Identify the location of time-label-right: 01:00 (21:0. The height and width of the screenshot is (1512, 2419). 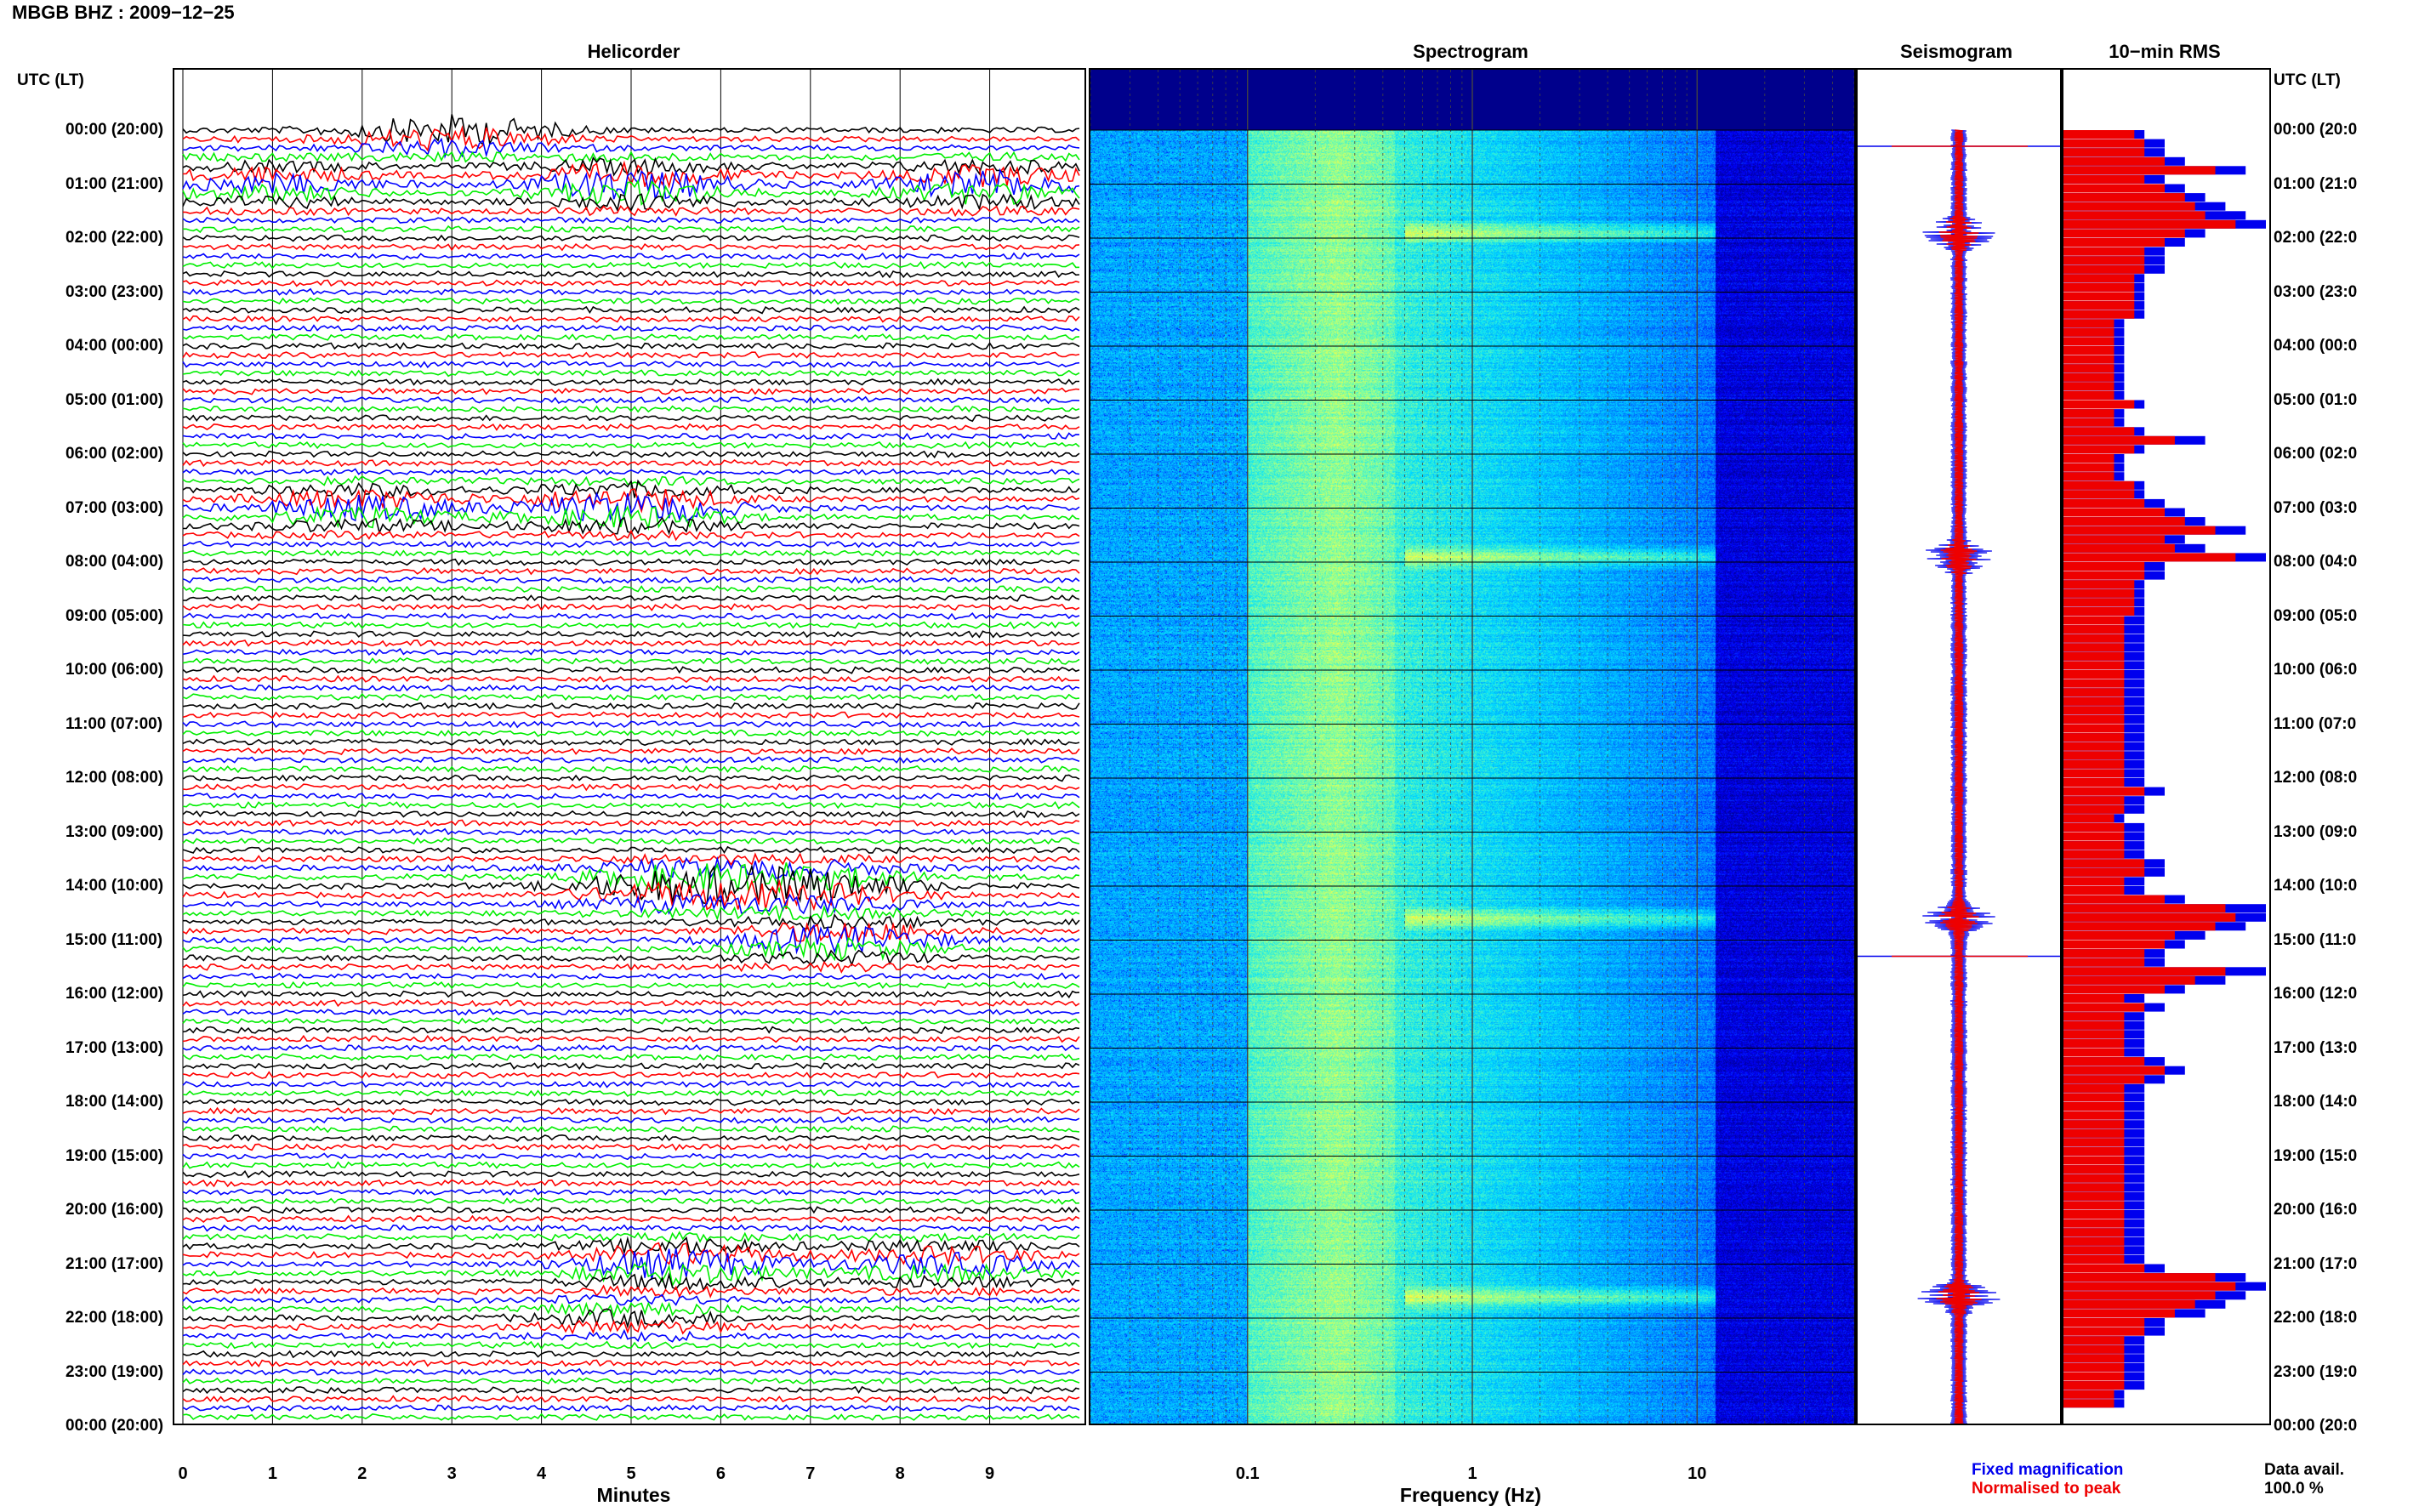
(2316, 184).